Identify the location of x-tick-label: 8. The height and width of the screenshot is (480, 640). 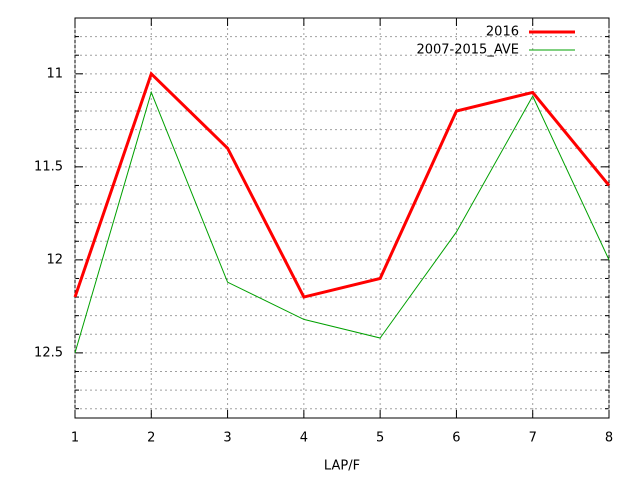
(609, 438).